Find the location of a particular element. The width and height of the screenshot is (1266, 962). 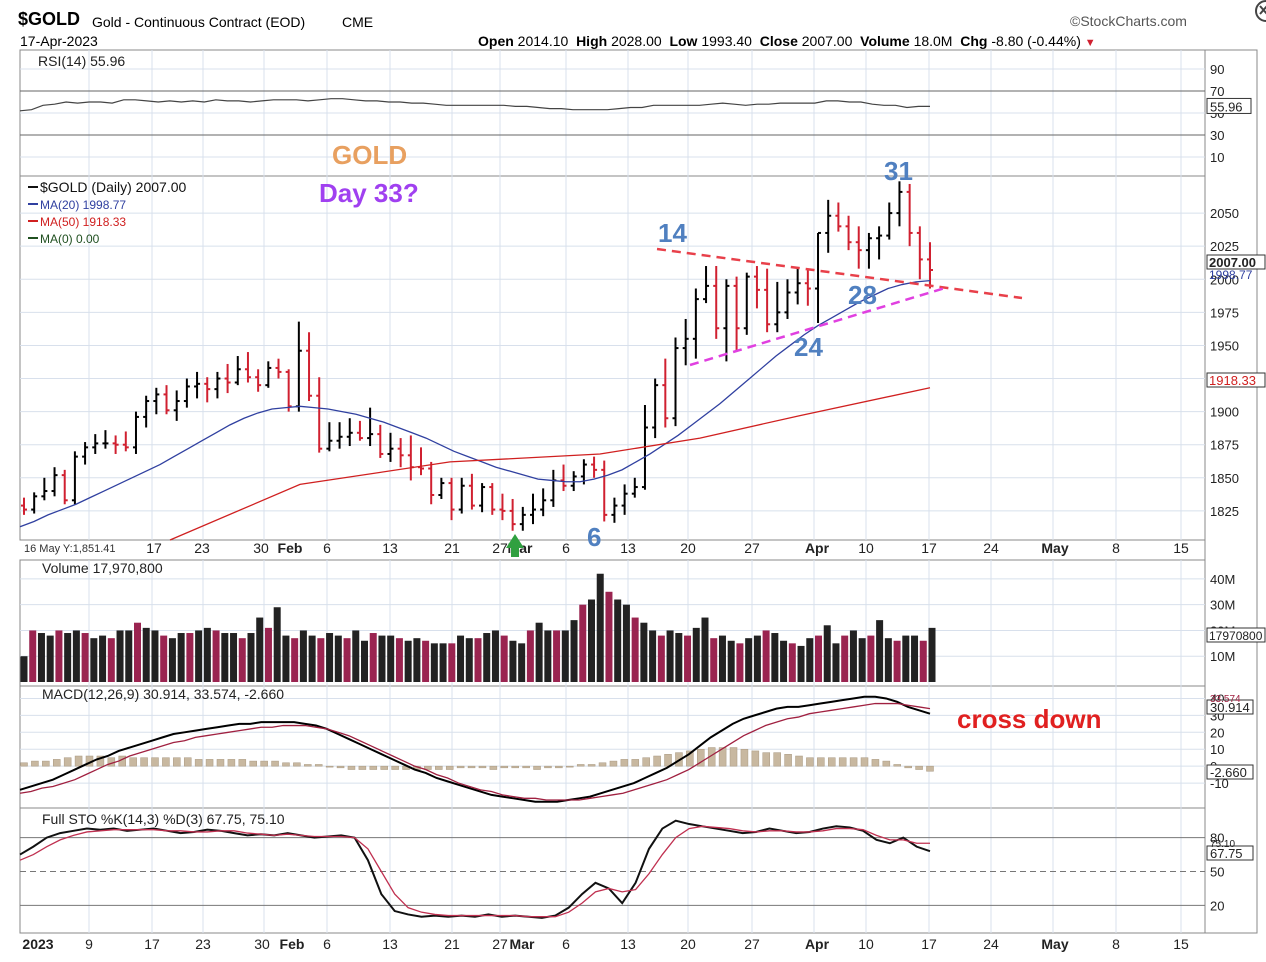

bottom-date-label: 21 is located at coordinates (452, 944).